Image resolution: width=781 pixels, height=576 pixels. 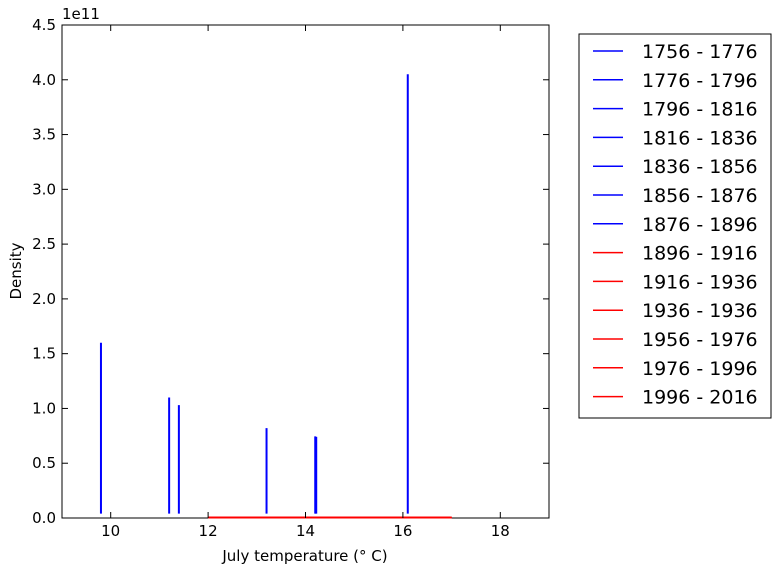 I want to click on legend-label-8: 1896 - 1916, so click(x=700, y=254).